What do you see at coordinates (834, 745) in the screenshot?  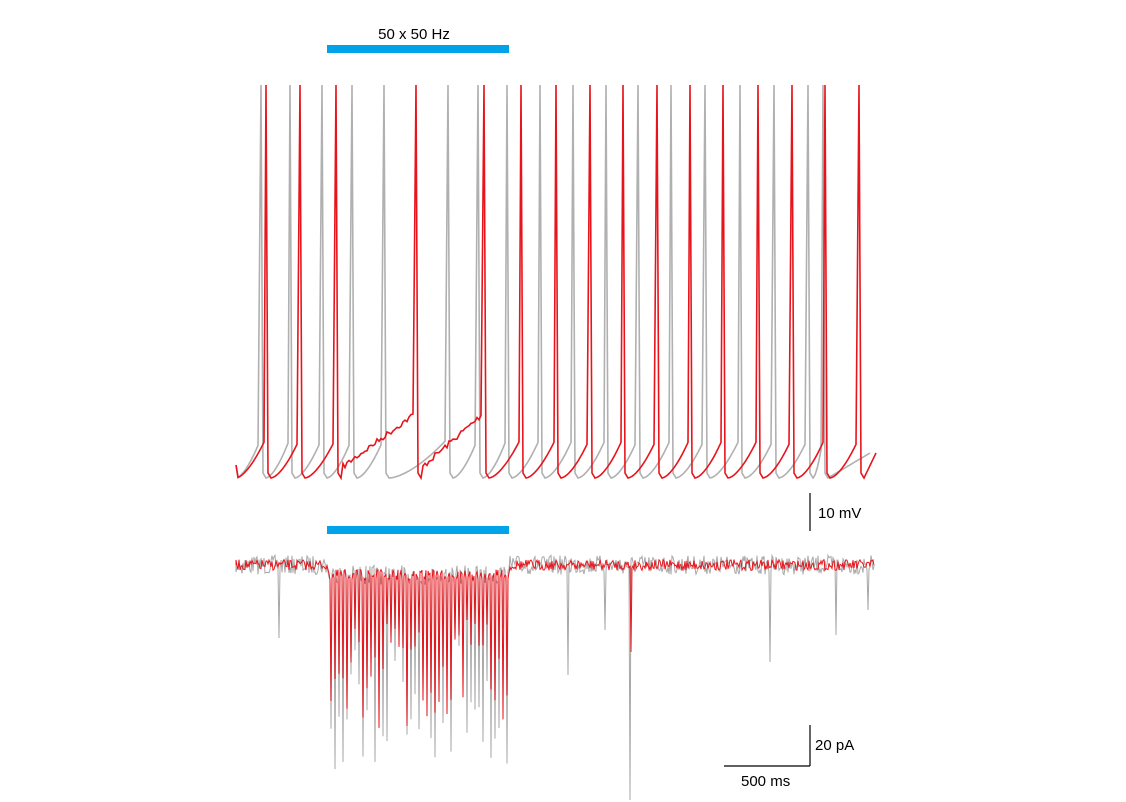 I see `current-scale-label: 20 pA` at bounding box center [834, 745].